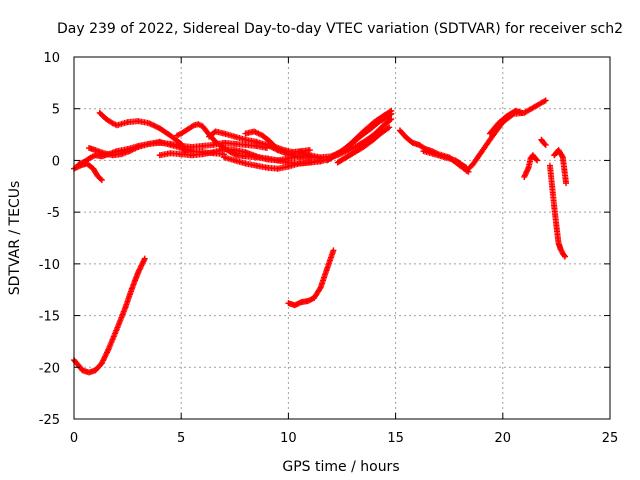  What do you see at coordinates (340, 467) in the screenshot?
I see `x-axis-label: GPS time / hours` at bounding box center [340, 467].